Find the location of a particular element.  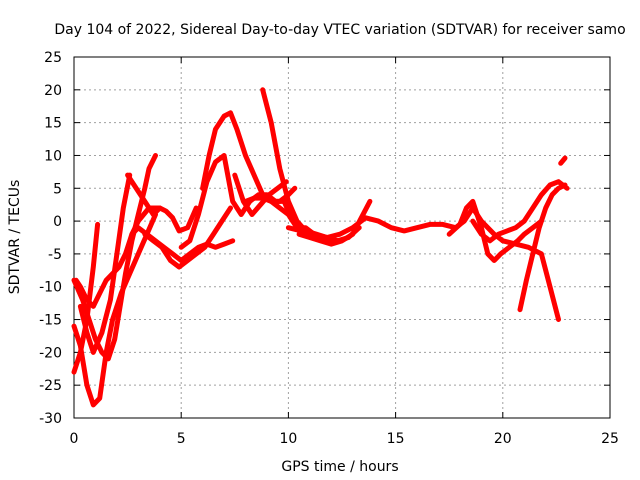

y-tick-label: 25 is located at coordinates (53, 58).